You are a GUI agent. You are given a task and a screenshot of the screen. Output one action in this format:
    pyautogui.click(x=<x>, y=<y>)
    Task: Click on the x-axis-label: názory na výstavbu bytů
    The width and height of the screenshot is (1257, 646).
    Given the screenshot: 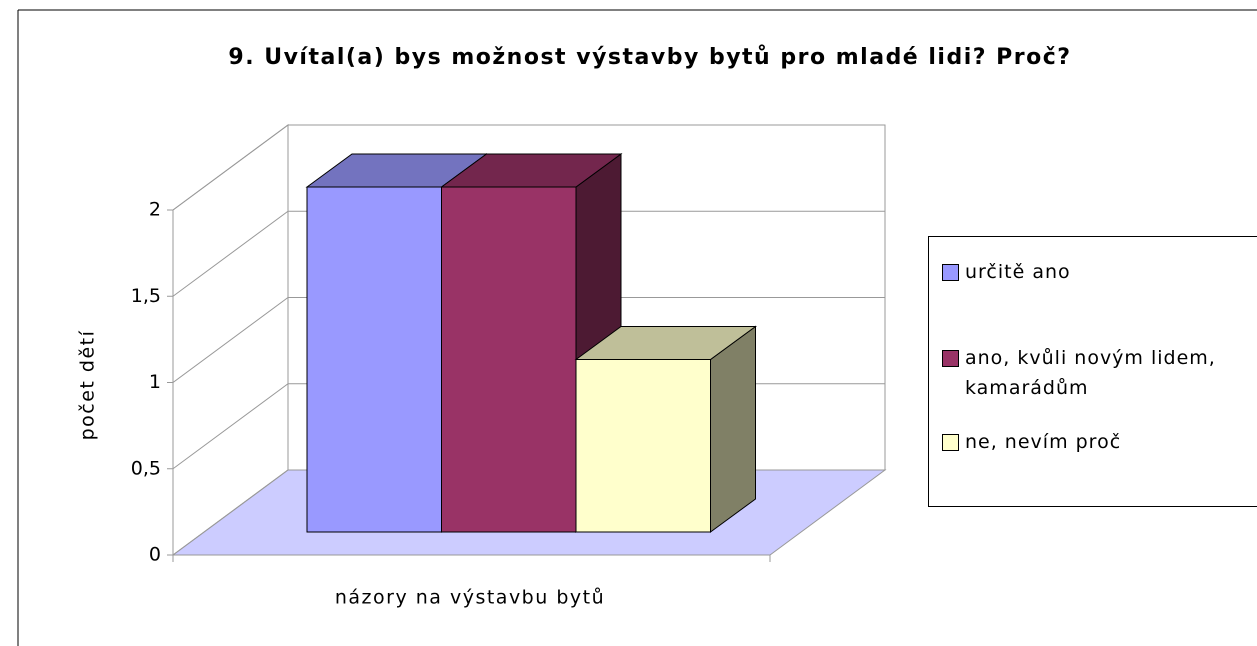 What is the action you would take?
    pyautogui.click(x=470, y=598)
    